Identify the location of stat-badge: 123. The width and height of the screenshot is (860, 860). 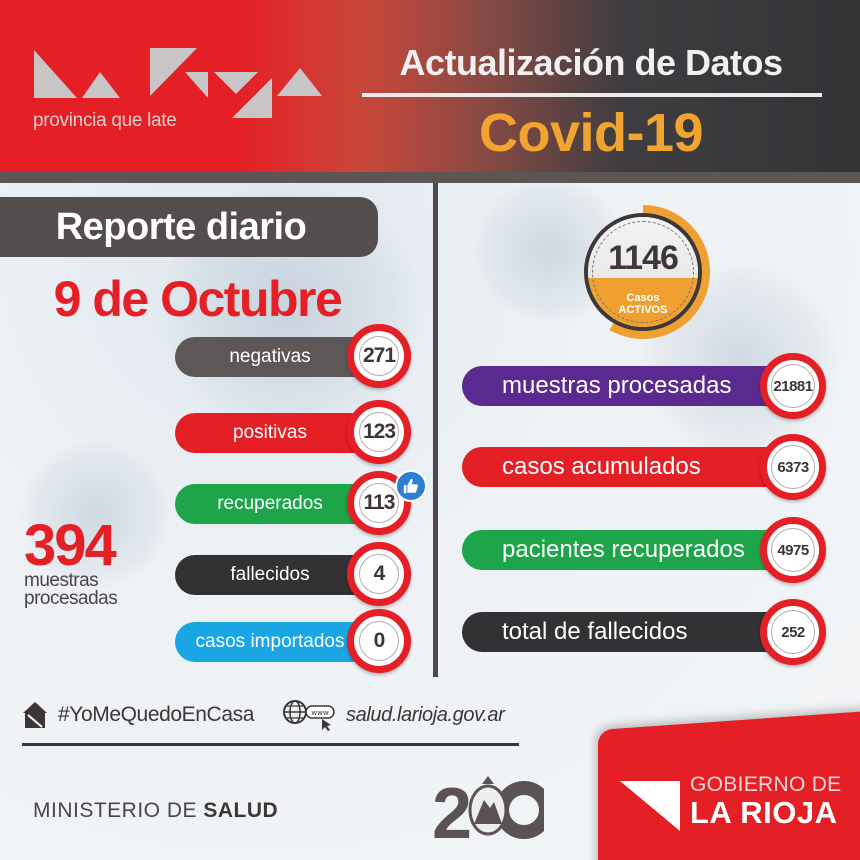
(379, 432).